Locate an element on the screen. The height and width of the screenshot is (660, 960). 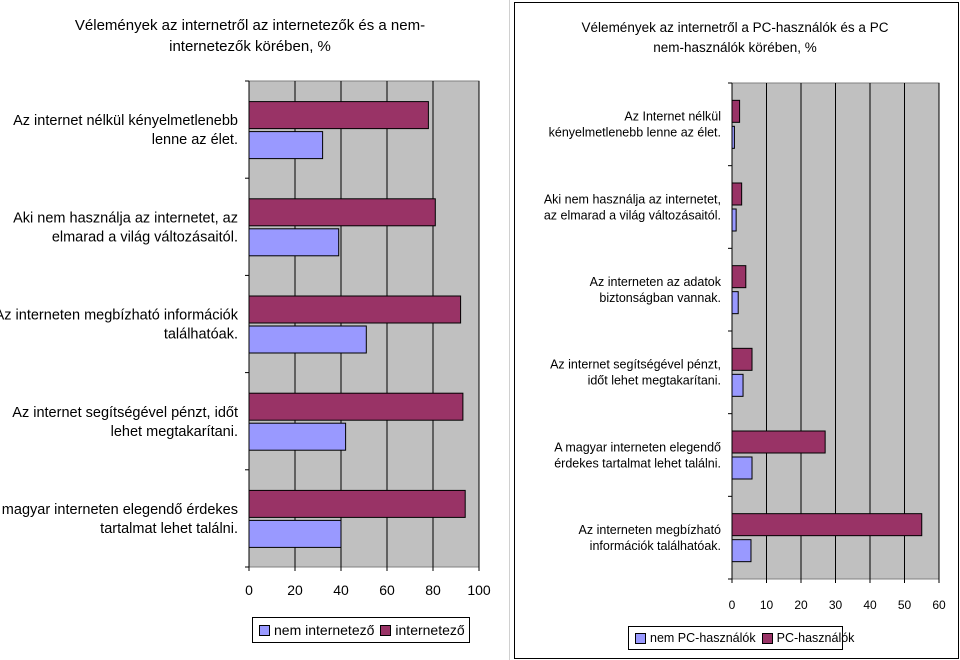
legend-swatch-nem-internetezo is located at coordinates (264, 630).